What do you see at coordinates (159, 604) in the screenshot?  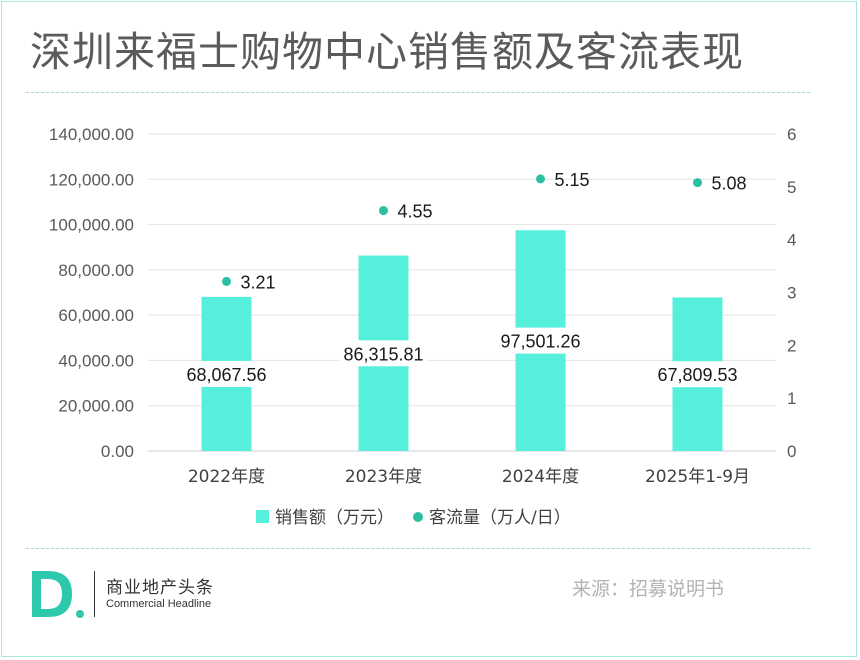 I see `brand-subtitle: Commercial Headline` at bounding box center [159, 604].